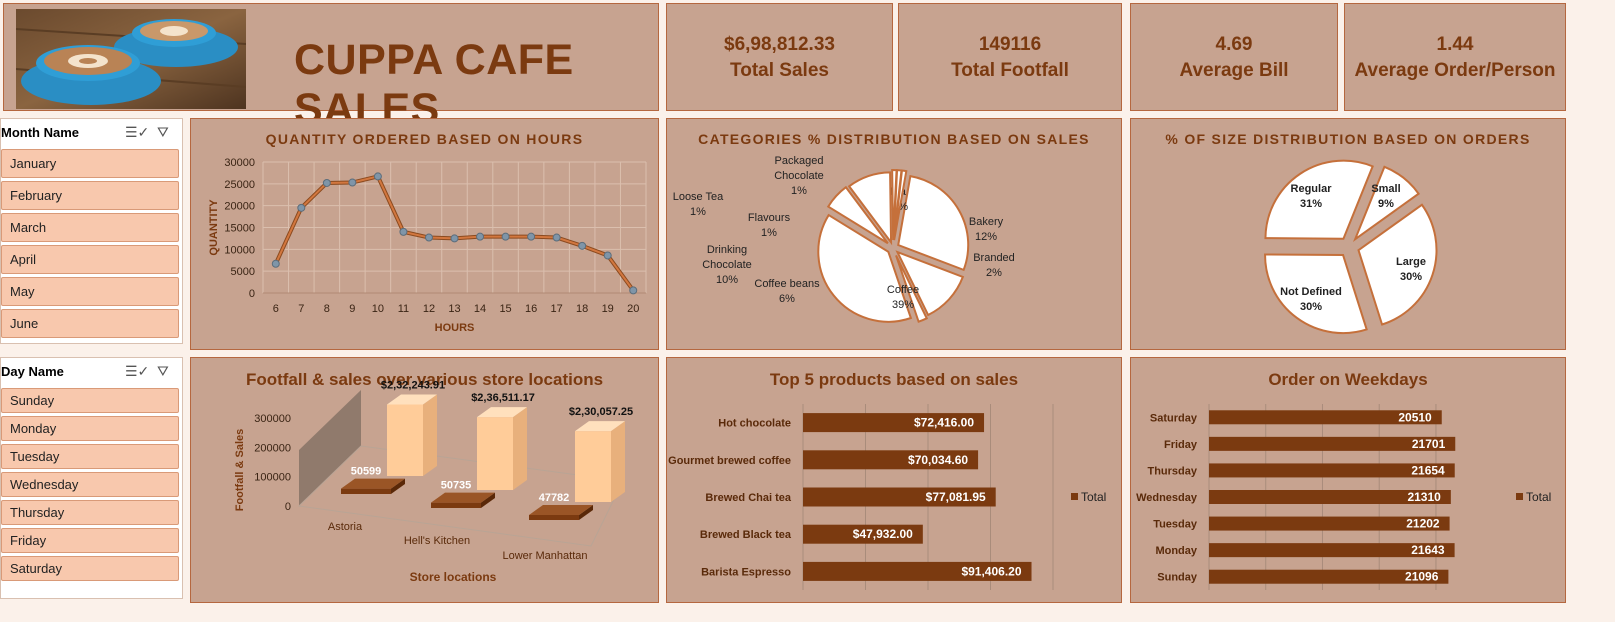  What do you see at coordinates (90, 428) in the screenshot?
I see `slicer-item-monday: Monday` at bounding box center [90, 428].